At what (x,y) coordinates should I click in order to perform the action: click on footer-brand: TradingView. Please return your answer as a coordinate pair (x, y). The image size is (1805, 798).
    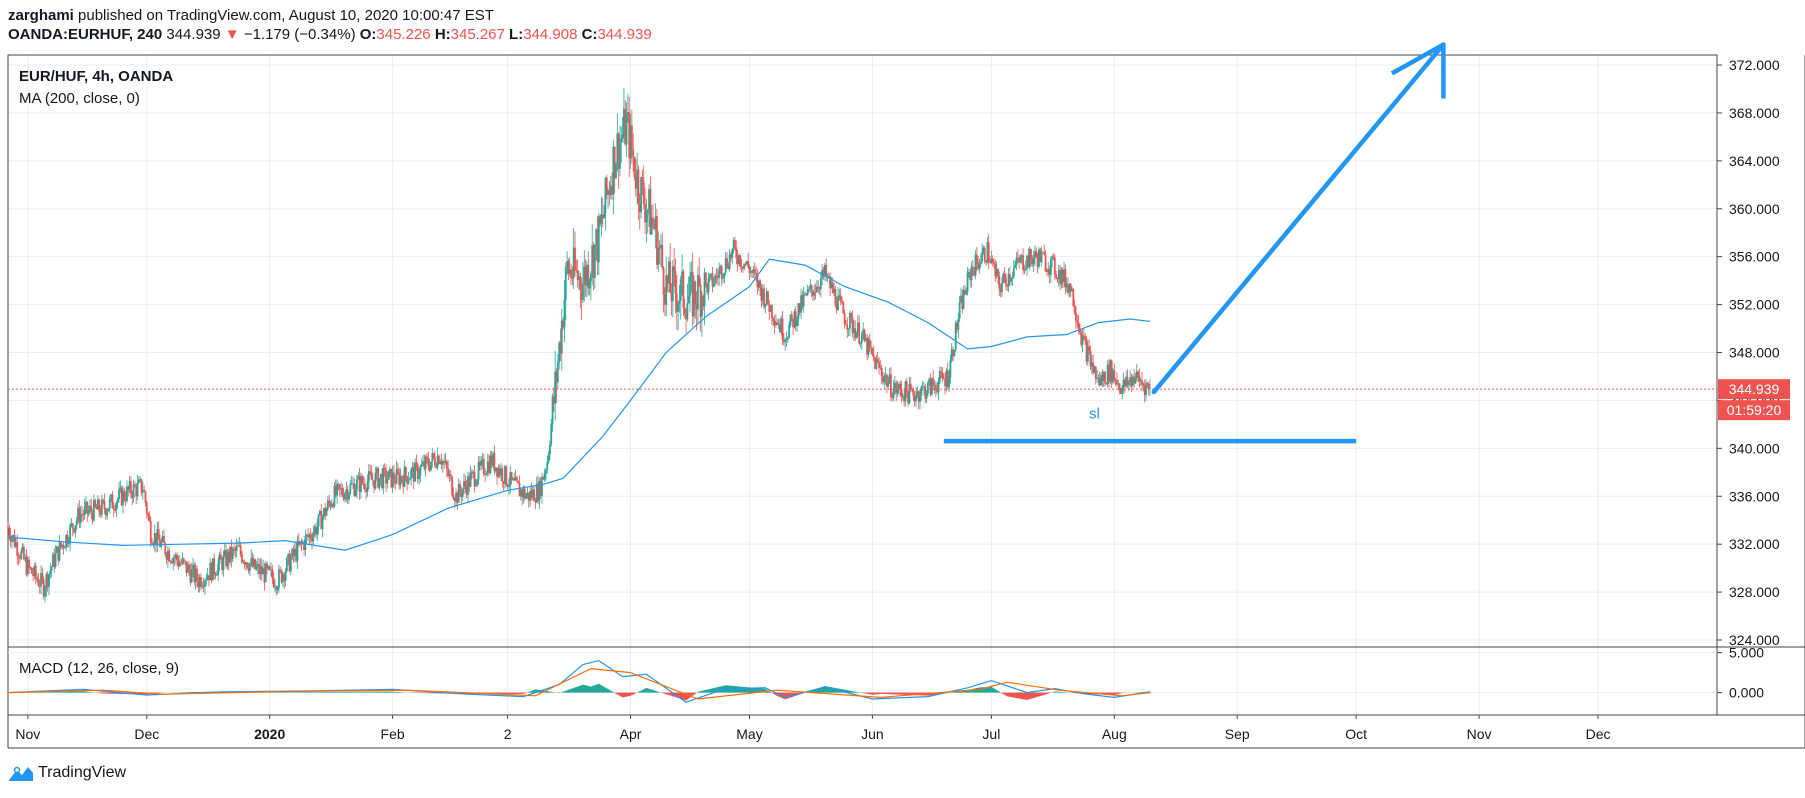
    Looking at the image, I should click on (67, 773).